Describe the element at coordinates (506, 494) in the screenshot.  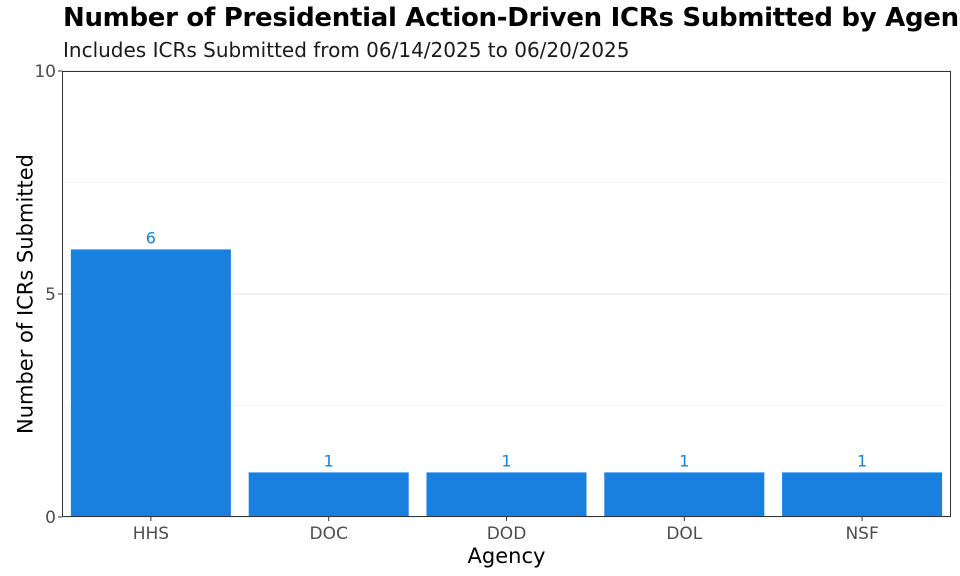
I see `bar-dod` at that location.